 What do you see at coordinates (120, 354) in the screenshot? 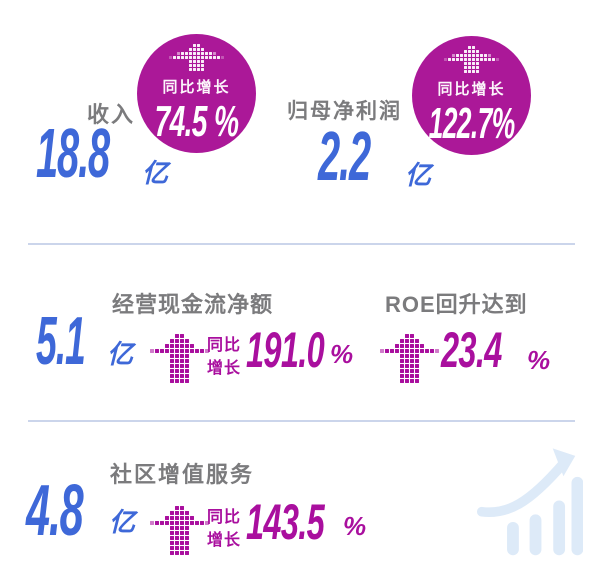
I see `cash-flow-unit: 亿` at bounding box center [120, 354].